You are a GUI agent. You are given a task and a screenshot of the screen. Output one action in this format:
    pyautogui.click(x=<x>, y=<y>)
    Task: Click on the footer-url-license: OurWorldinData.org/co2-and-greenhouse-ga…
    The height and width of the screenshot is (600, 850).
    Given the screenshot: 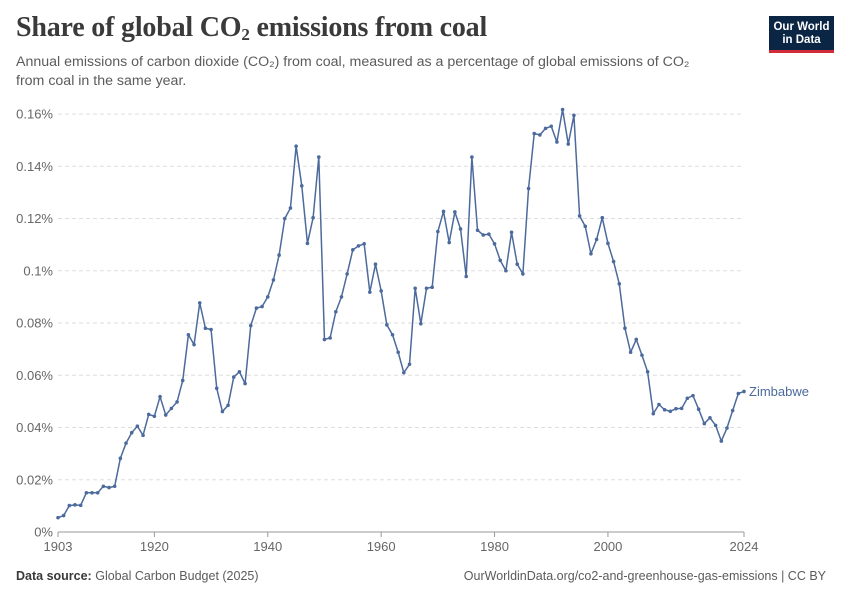 What is the action you would take?
    pyautogui.click(x=644, y=576)
    